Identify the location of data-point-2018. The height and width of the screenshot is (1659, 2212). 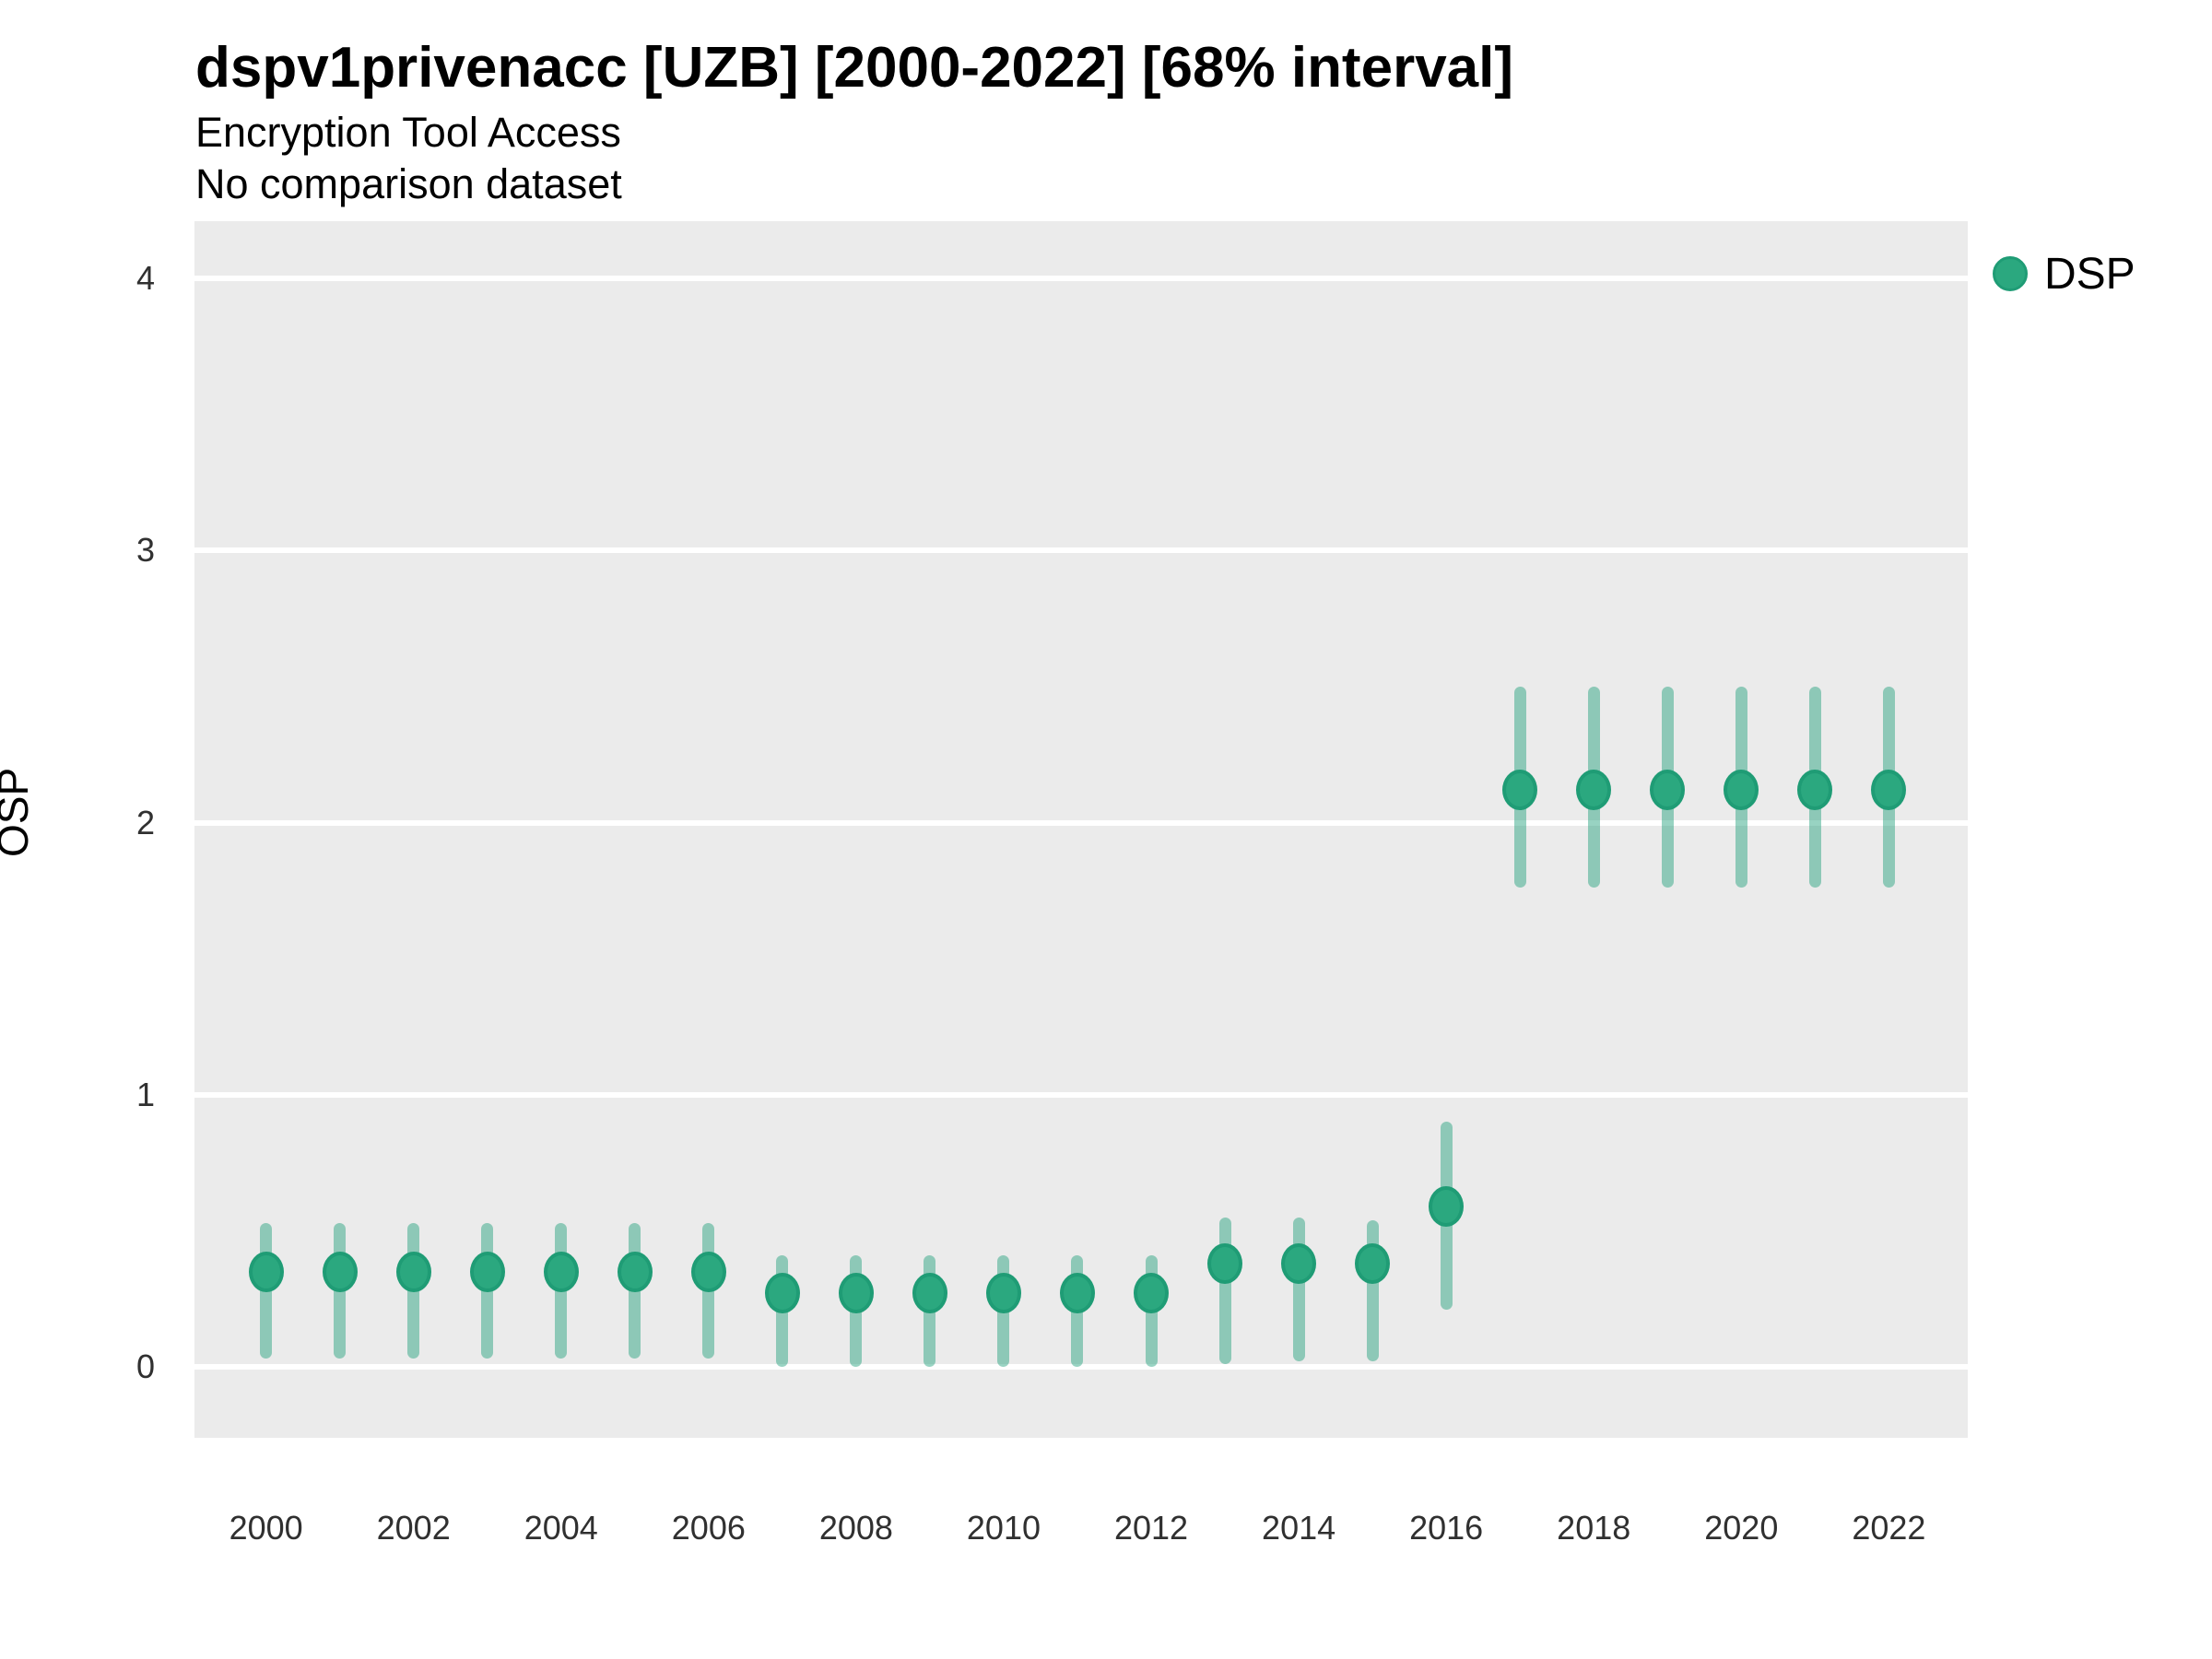
(1594, 790).